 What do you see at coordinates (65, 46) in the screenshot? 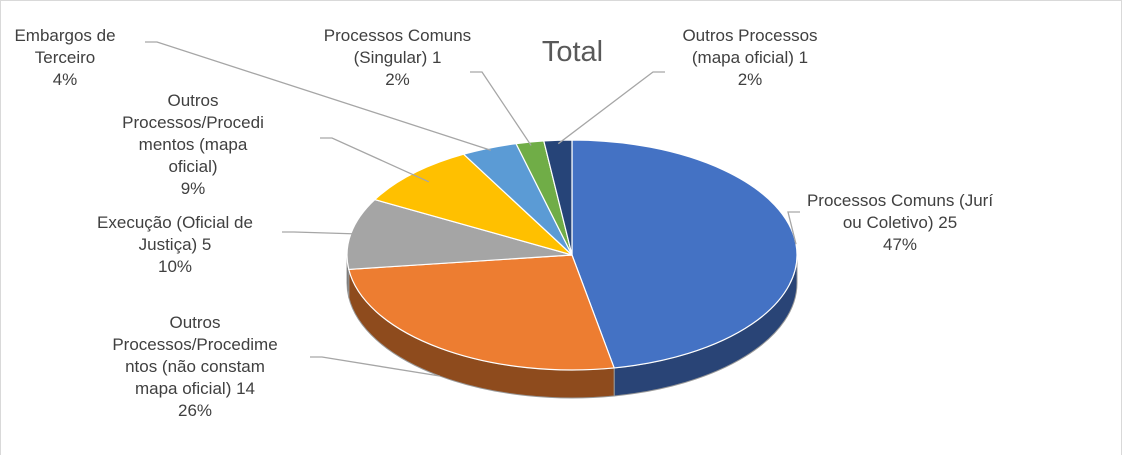
I see `category-label: Embargos de Terceiro` at bounding box center [65, 46].